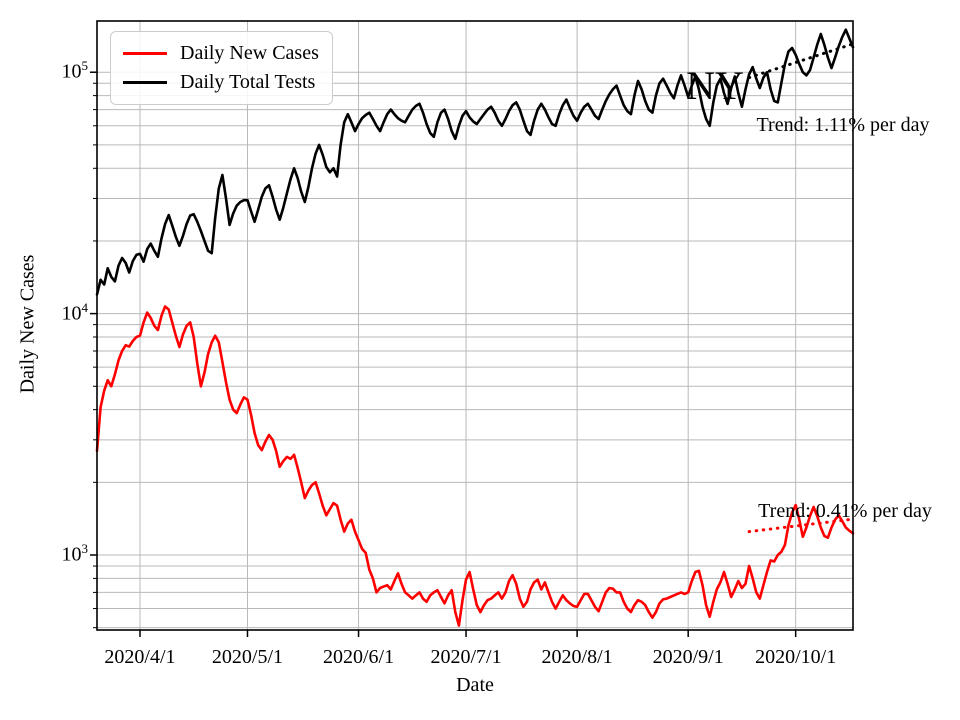 The width and height of the screenshot is (960, 720). I want to click on red-line-swatch-icon, so click(145, 53).